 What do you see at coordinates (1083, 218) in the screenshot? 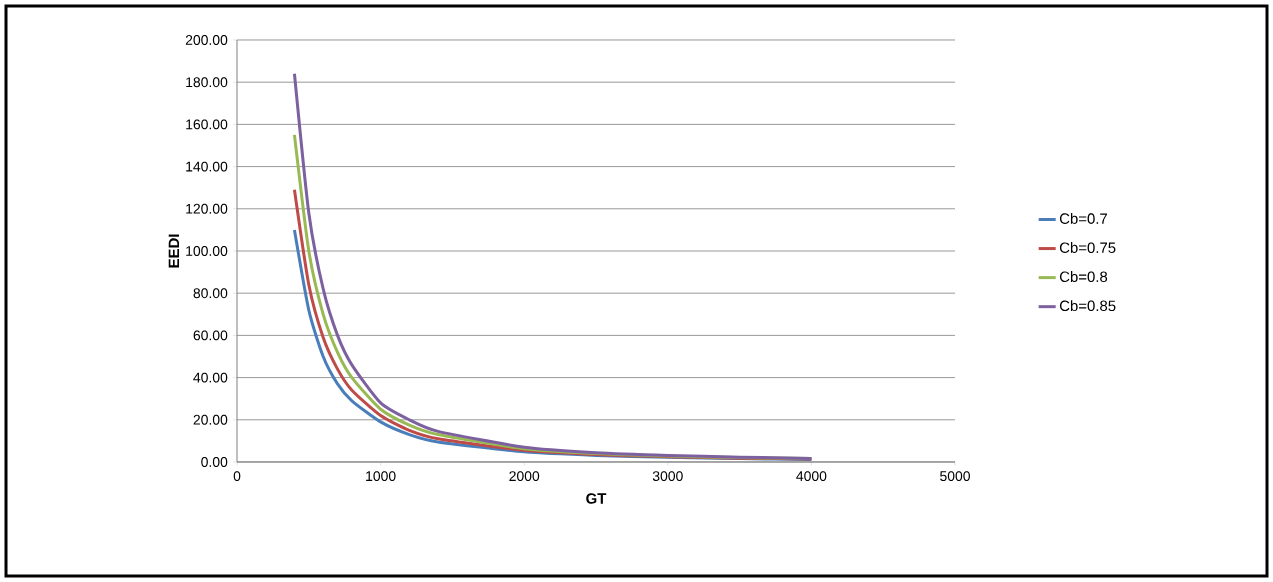
I see `legend-label: Cb=0.7` at bounding box center [1083, 218].